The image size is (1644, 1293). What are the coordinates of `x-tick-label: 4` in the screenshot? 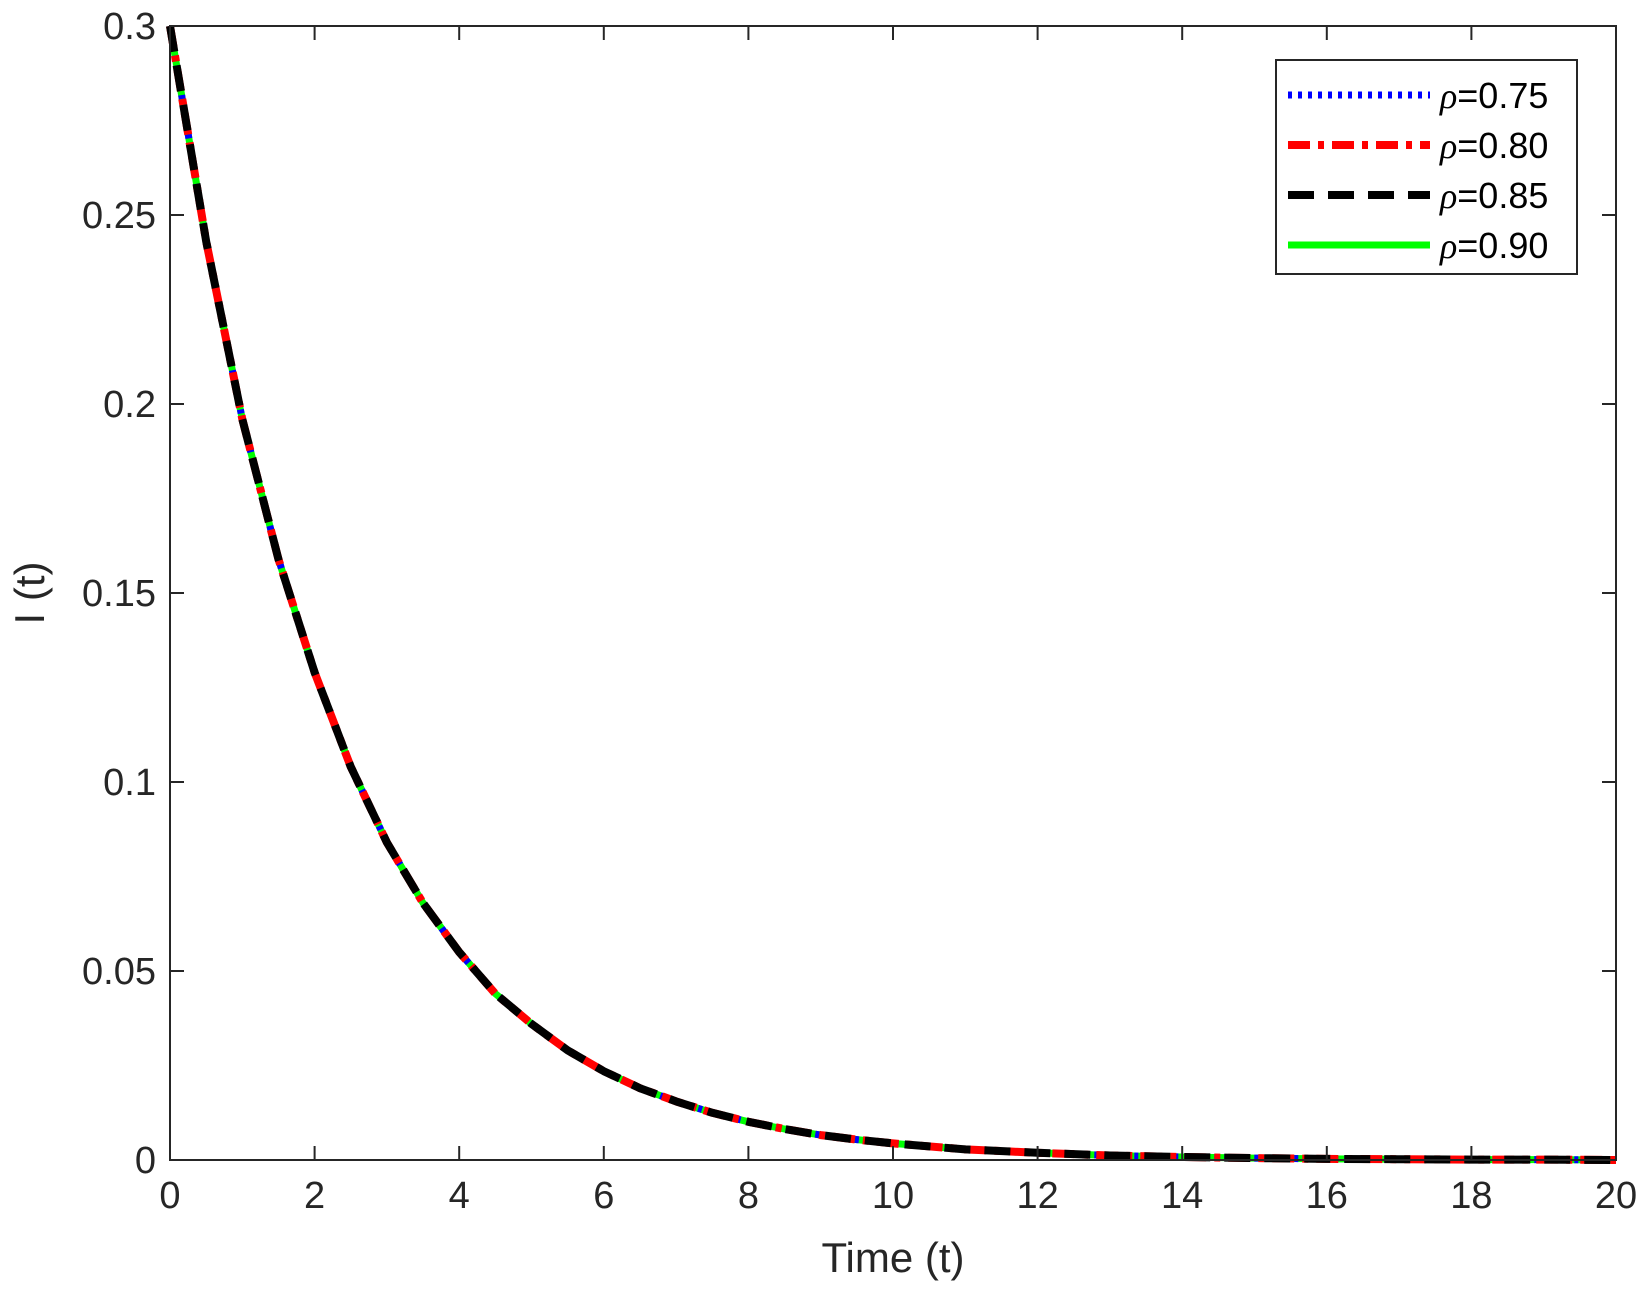 It's located at (459, 1196).